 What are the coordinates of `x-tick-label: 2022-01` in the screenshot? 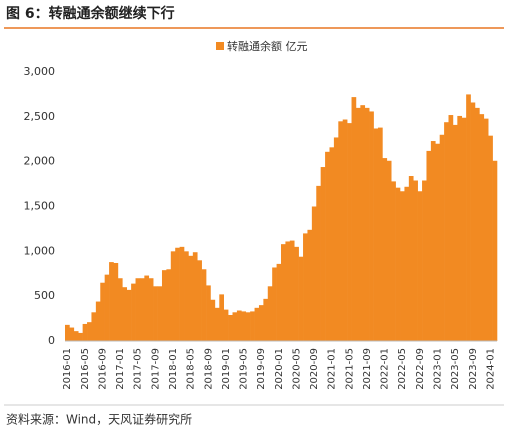 It's located at (385, 369).